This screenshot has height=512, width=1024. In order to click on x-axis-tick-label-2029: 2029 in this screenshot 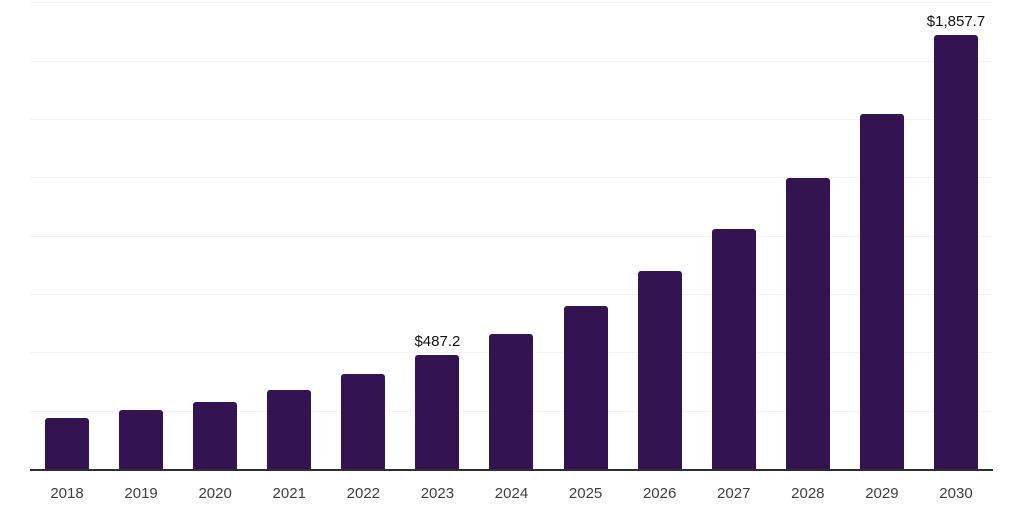, I will do `click(882, 493)`.